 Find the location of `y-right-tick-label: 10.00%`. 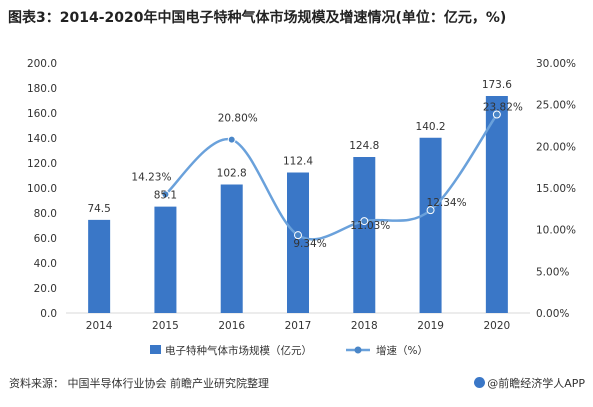

y-right-tick-label: 10.00% is located at coordinates (556, 231).